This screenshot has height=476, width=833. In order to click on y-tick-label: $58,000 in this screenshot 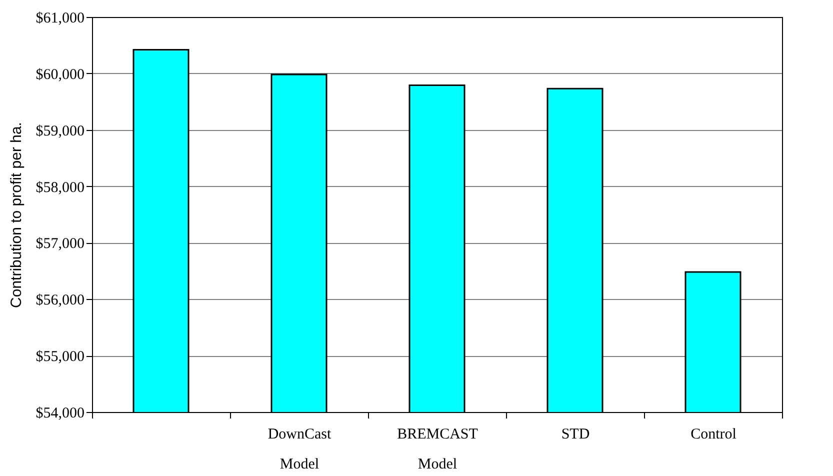, I will do `click(60, 188)`.